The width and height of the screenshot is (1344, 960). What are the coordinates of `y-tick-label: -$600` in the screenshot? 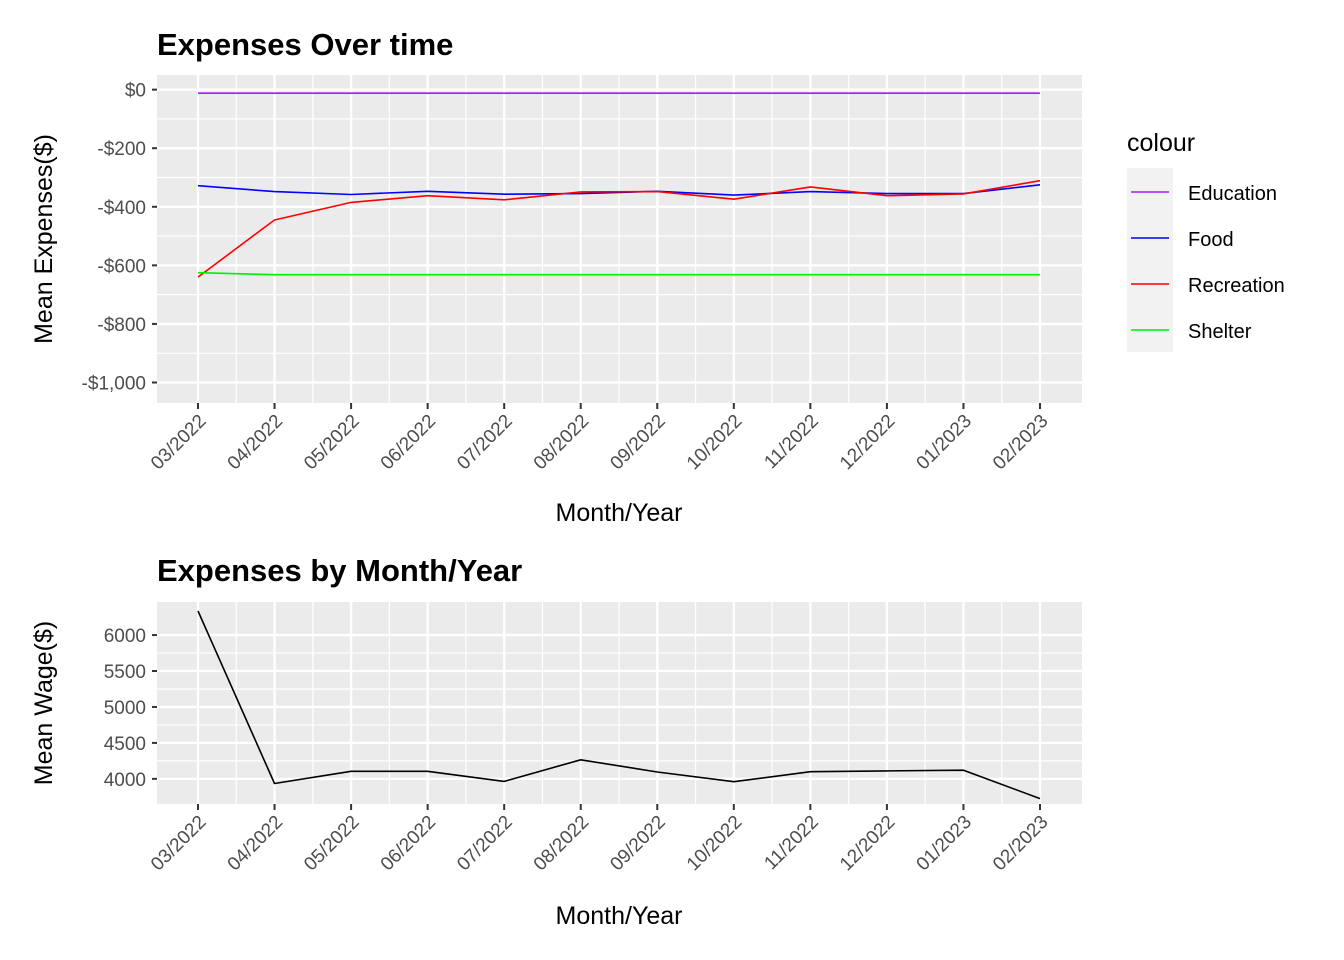 It's located at (121, 266).